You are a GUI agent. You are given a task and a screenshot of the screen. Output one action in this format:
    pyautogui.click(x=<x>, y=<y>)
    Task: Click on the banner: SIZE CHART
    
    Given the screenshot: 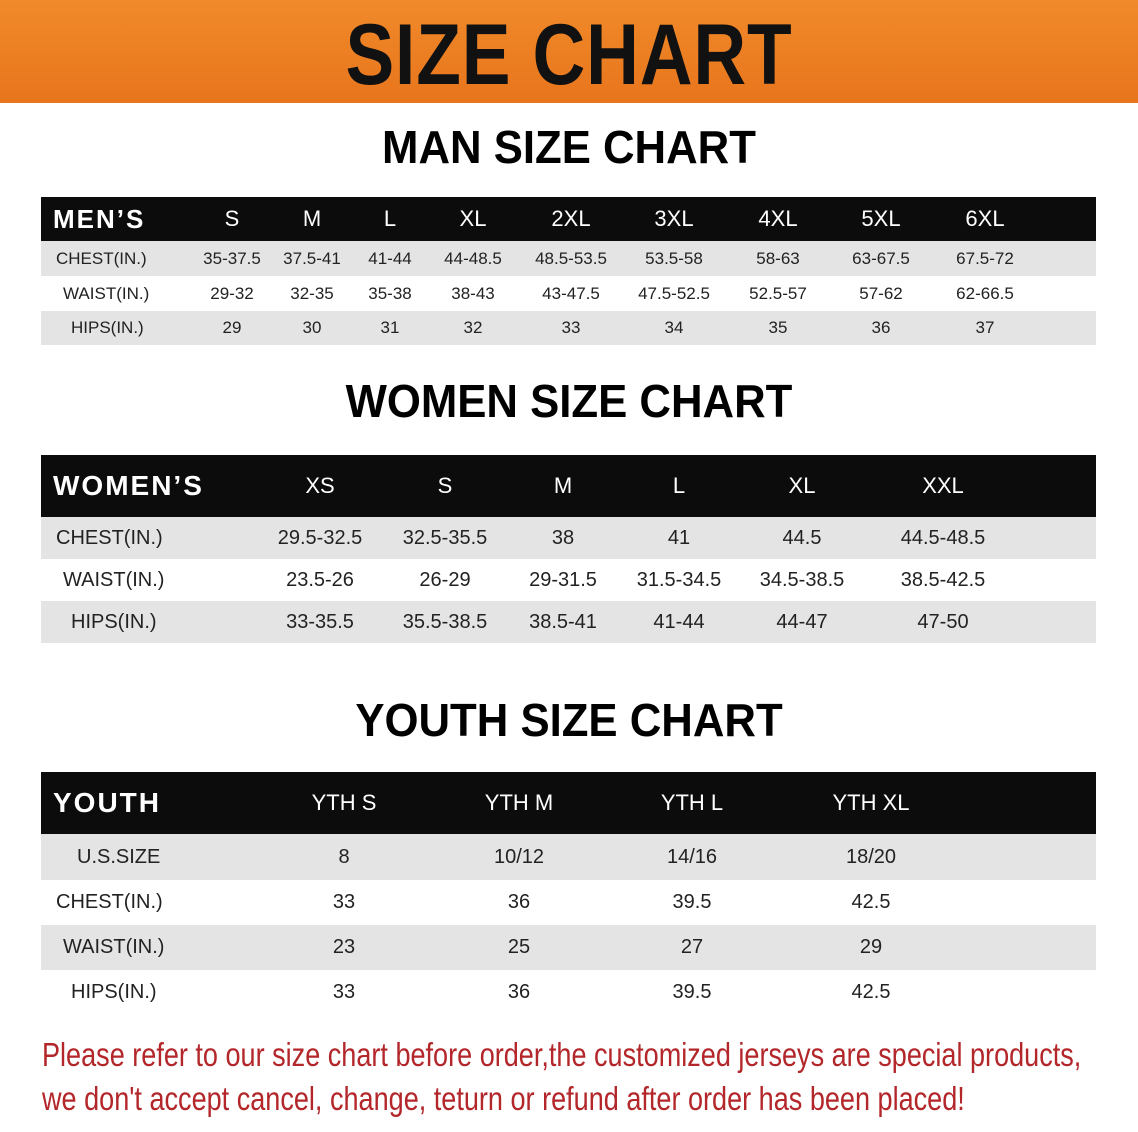 What is the action you would take?
    pyautogui.click(x=569, y=51)
    